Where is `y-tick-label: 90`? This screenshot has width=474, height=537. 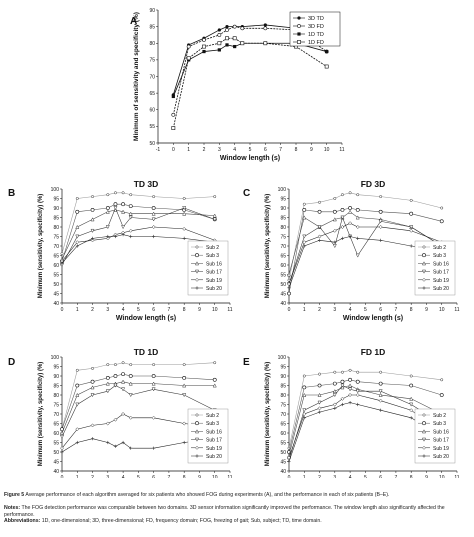 y-tick-label: 90 is located at coordinates (283, 377).